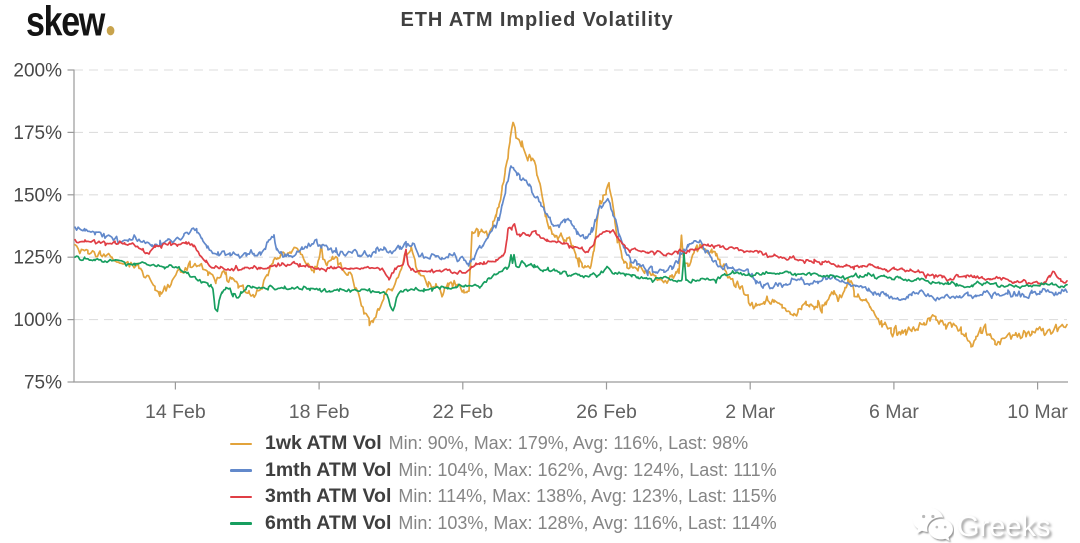  What do you see at coordinates (37, 195) in the screenshot?
I see `svg-text: 150%` at bounding box center [37, 195].